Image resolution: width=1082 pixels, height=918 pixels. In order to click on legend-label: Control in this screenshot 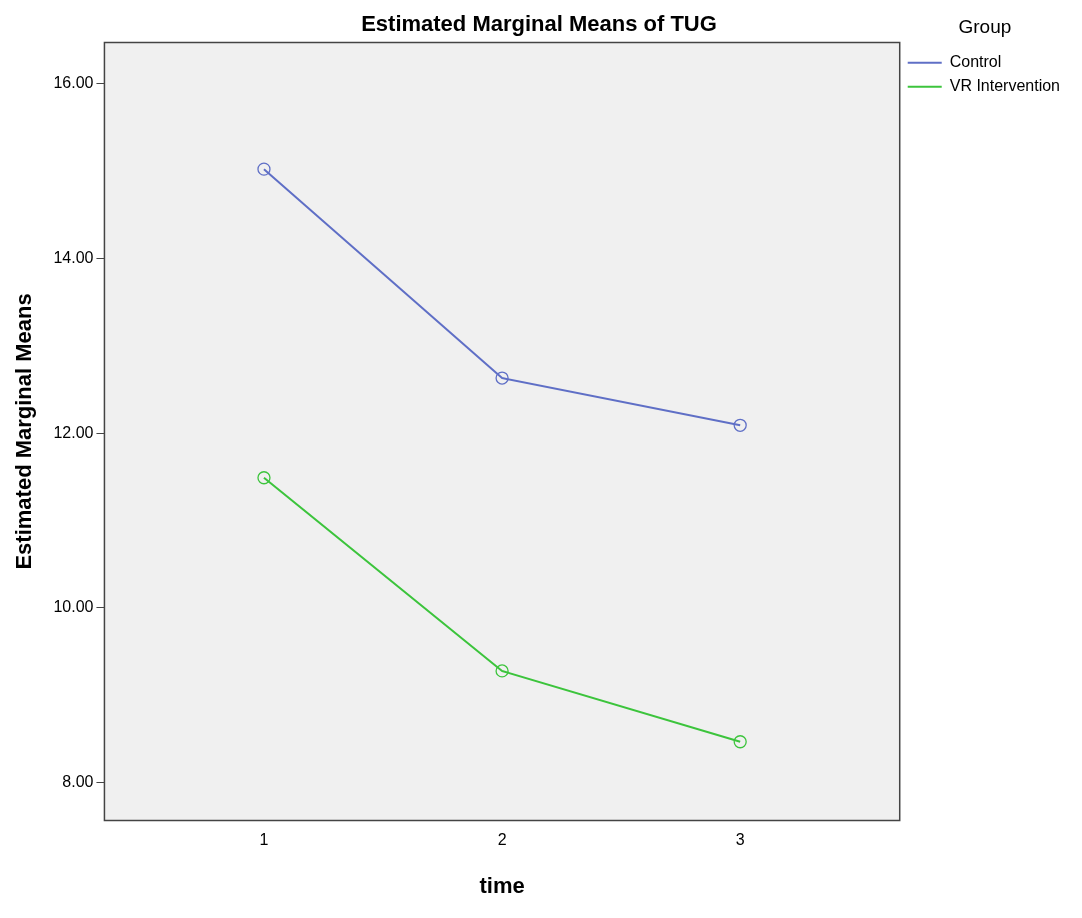, I will do `click(975, 62)`.